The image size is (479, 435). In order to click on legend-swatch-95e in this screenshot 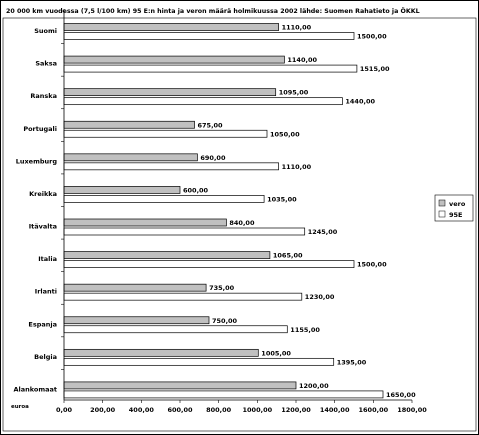, I will do `click(442, 214)`.